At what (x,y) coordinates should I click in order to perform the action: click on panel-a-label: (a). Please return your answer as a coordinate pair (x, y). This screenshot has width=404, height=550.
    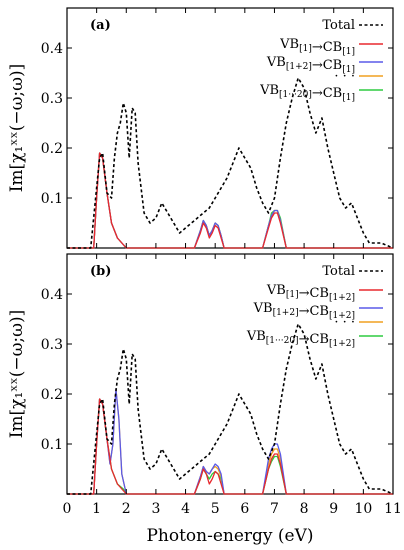
    Looking at the image, I should click on (100, 25).